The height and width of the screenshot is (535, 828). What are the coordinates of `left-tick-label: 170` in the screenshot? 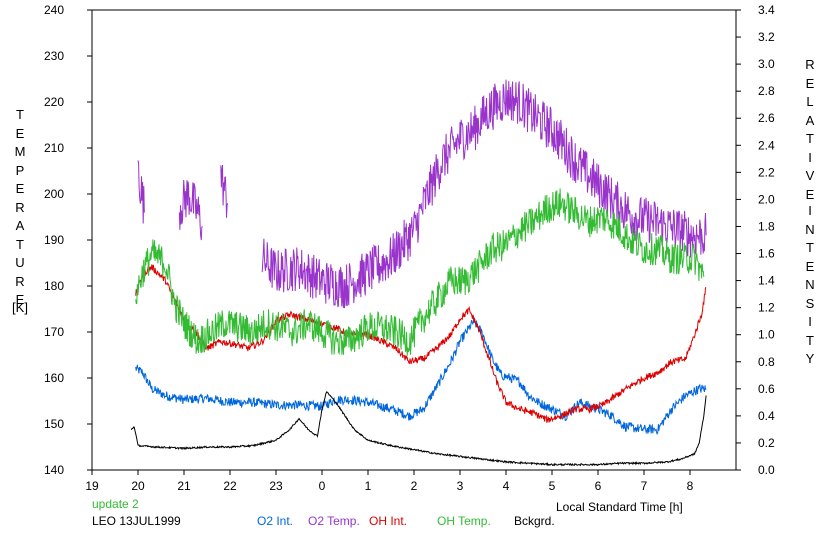 It's located at (54, 332).